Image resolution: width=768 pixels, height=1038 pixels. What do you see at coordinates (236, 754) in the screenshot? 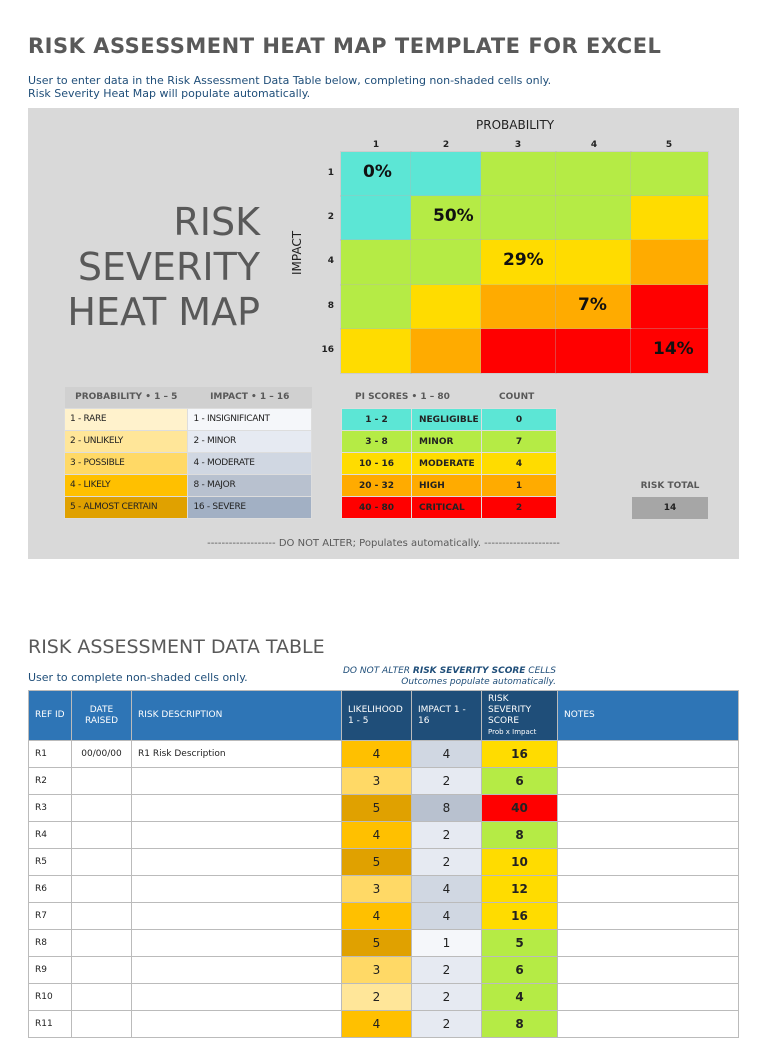
I see `risk-description-cell: R1 Risk Description` at bounding box center [236, 754].